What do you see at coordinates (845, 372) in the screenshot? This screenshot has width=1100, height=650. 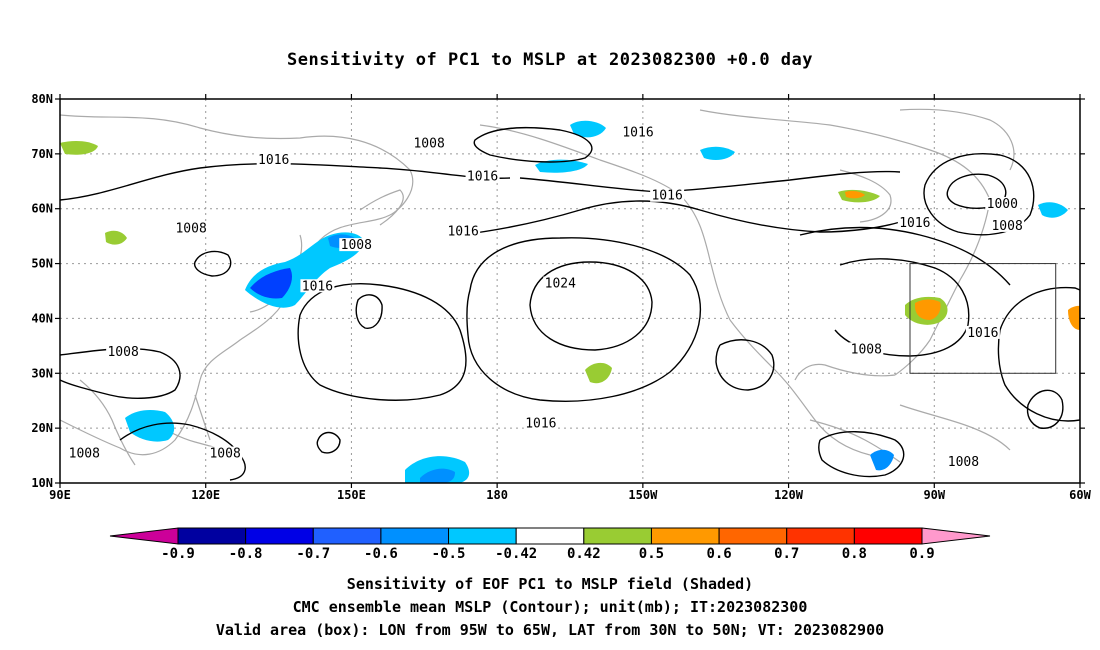 I see `coastline-gulf-mexico` at bounding box center [845, 372].